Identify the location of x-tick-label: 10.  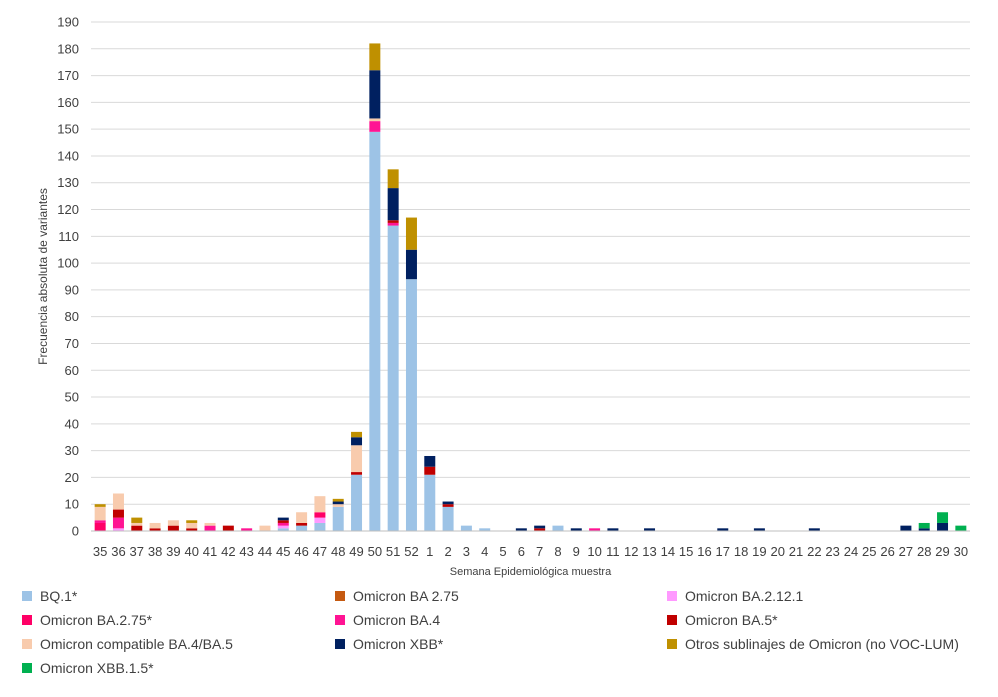
(594, 551).